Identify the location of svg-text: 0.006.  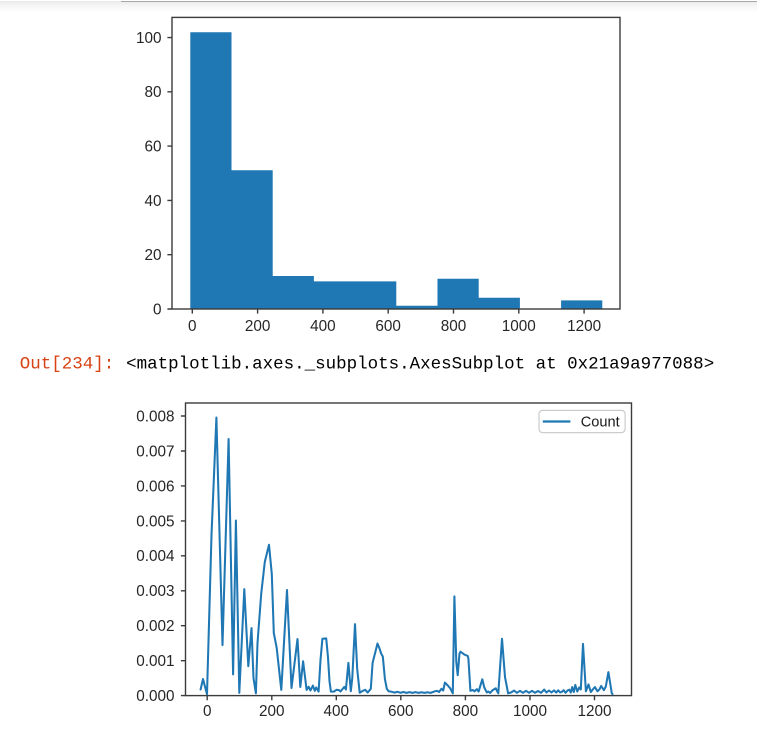
(155, 486).